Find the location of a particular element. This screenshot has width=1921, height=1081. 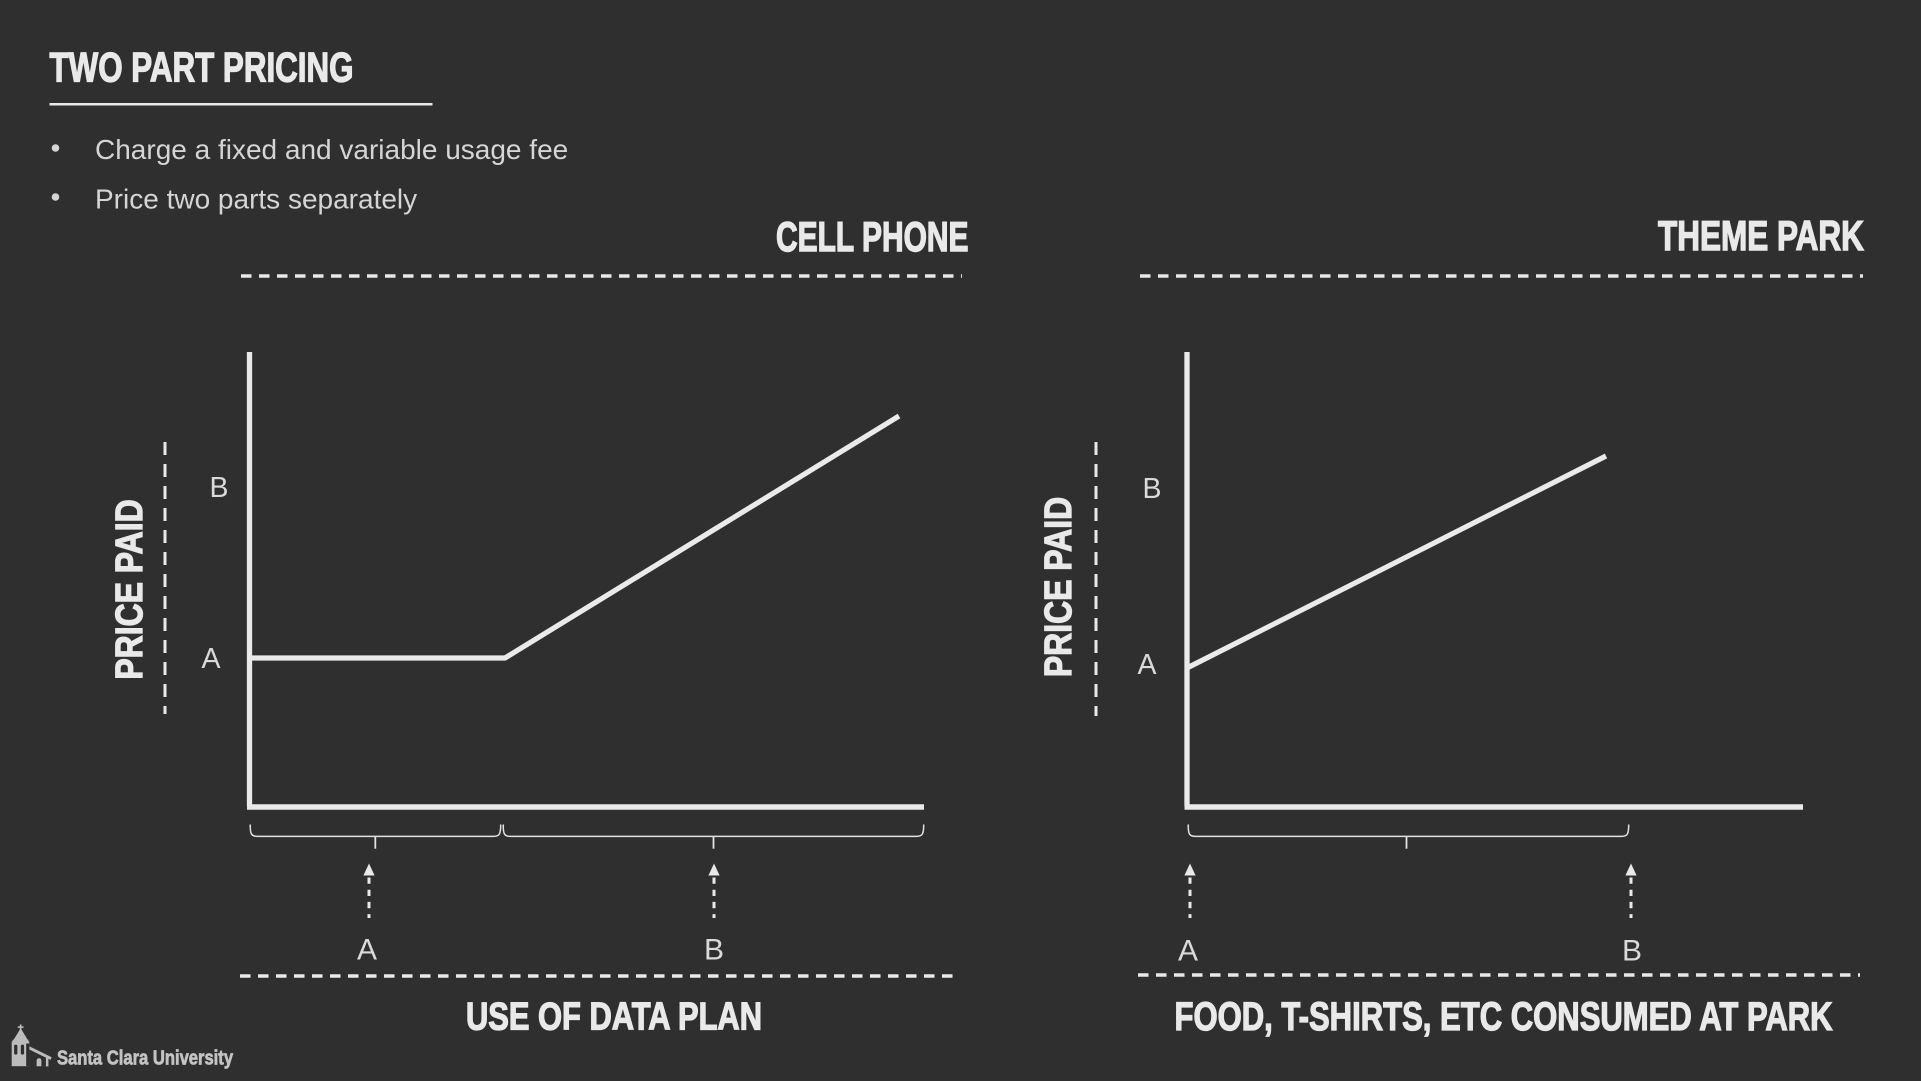

svg-text: USE OF DATA PLAN is located at coordinates (614, 1016).